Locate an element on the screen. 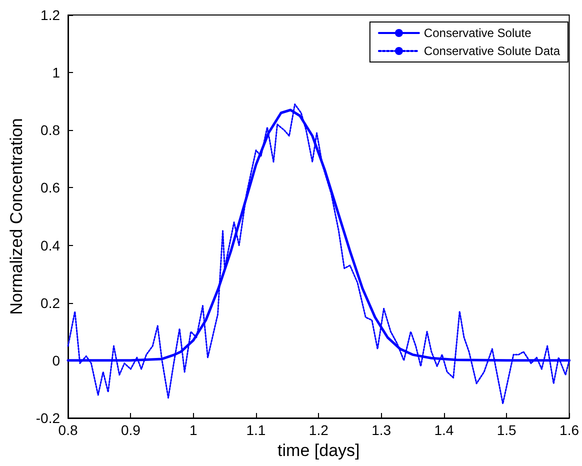 The image size is (582, 466). y-tick-label: 1.2 is located at coordinates (50, 15).